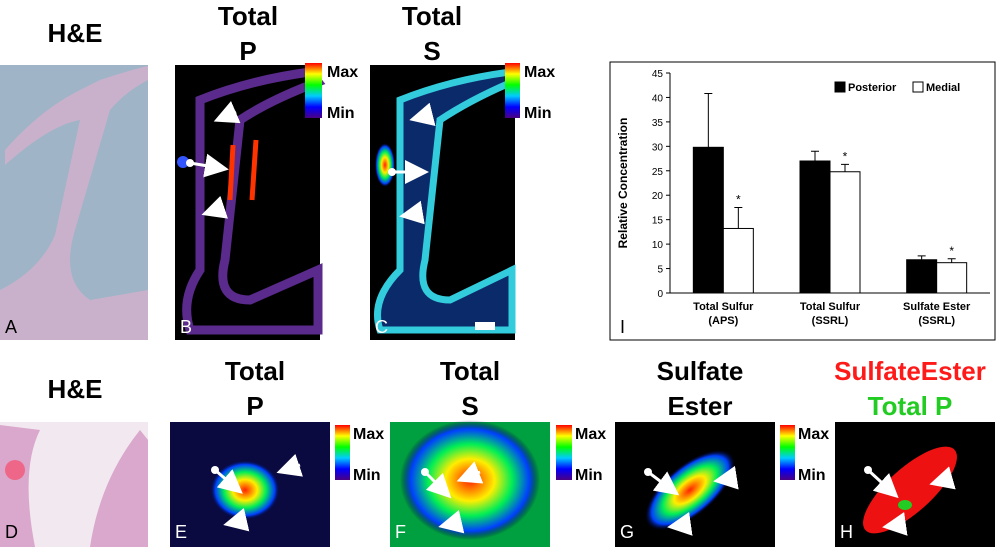 The height and width of the screenshot is (552, 1000). Describe the element at coordinates (11, 327) in the screenshot. I see `panel-letter: A` at that location.